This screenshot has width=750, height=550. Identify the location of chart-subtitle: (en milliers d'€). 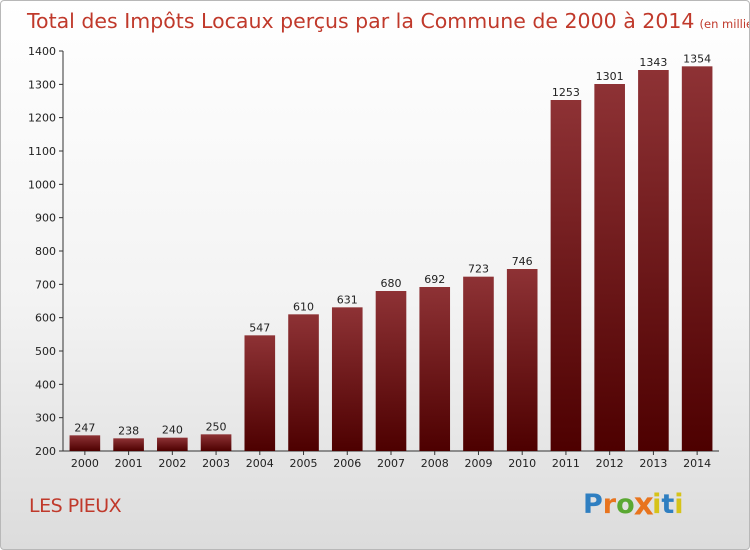
(725, 24).